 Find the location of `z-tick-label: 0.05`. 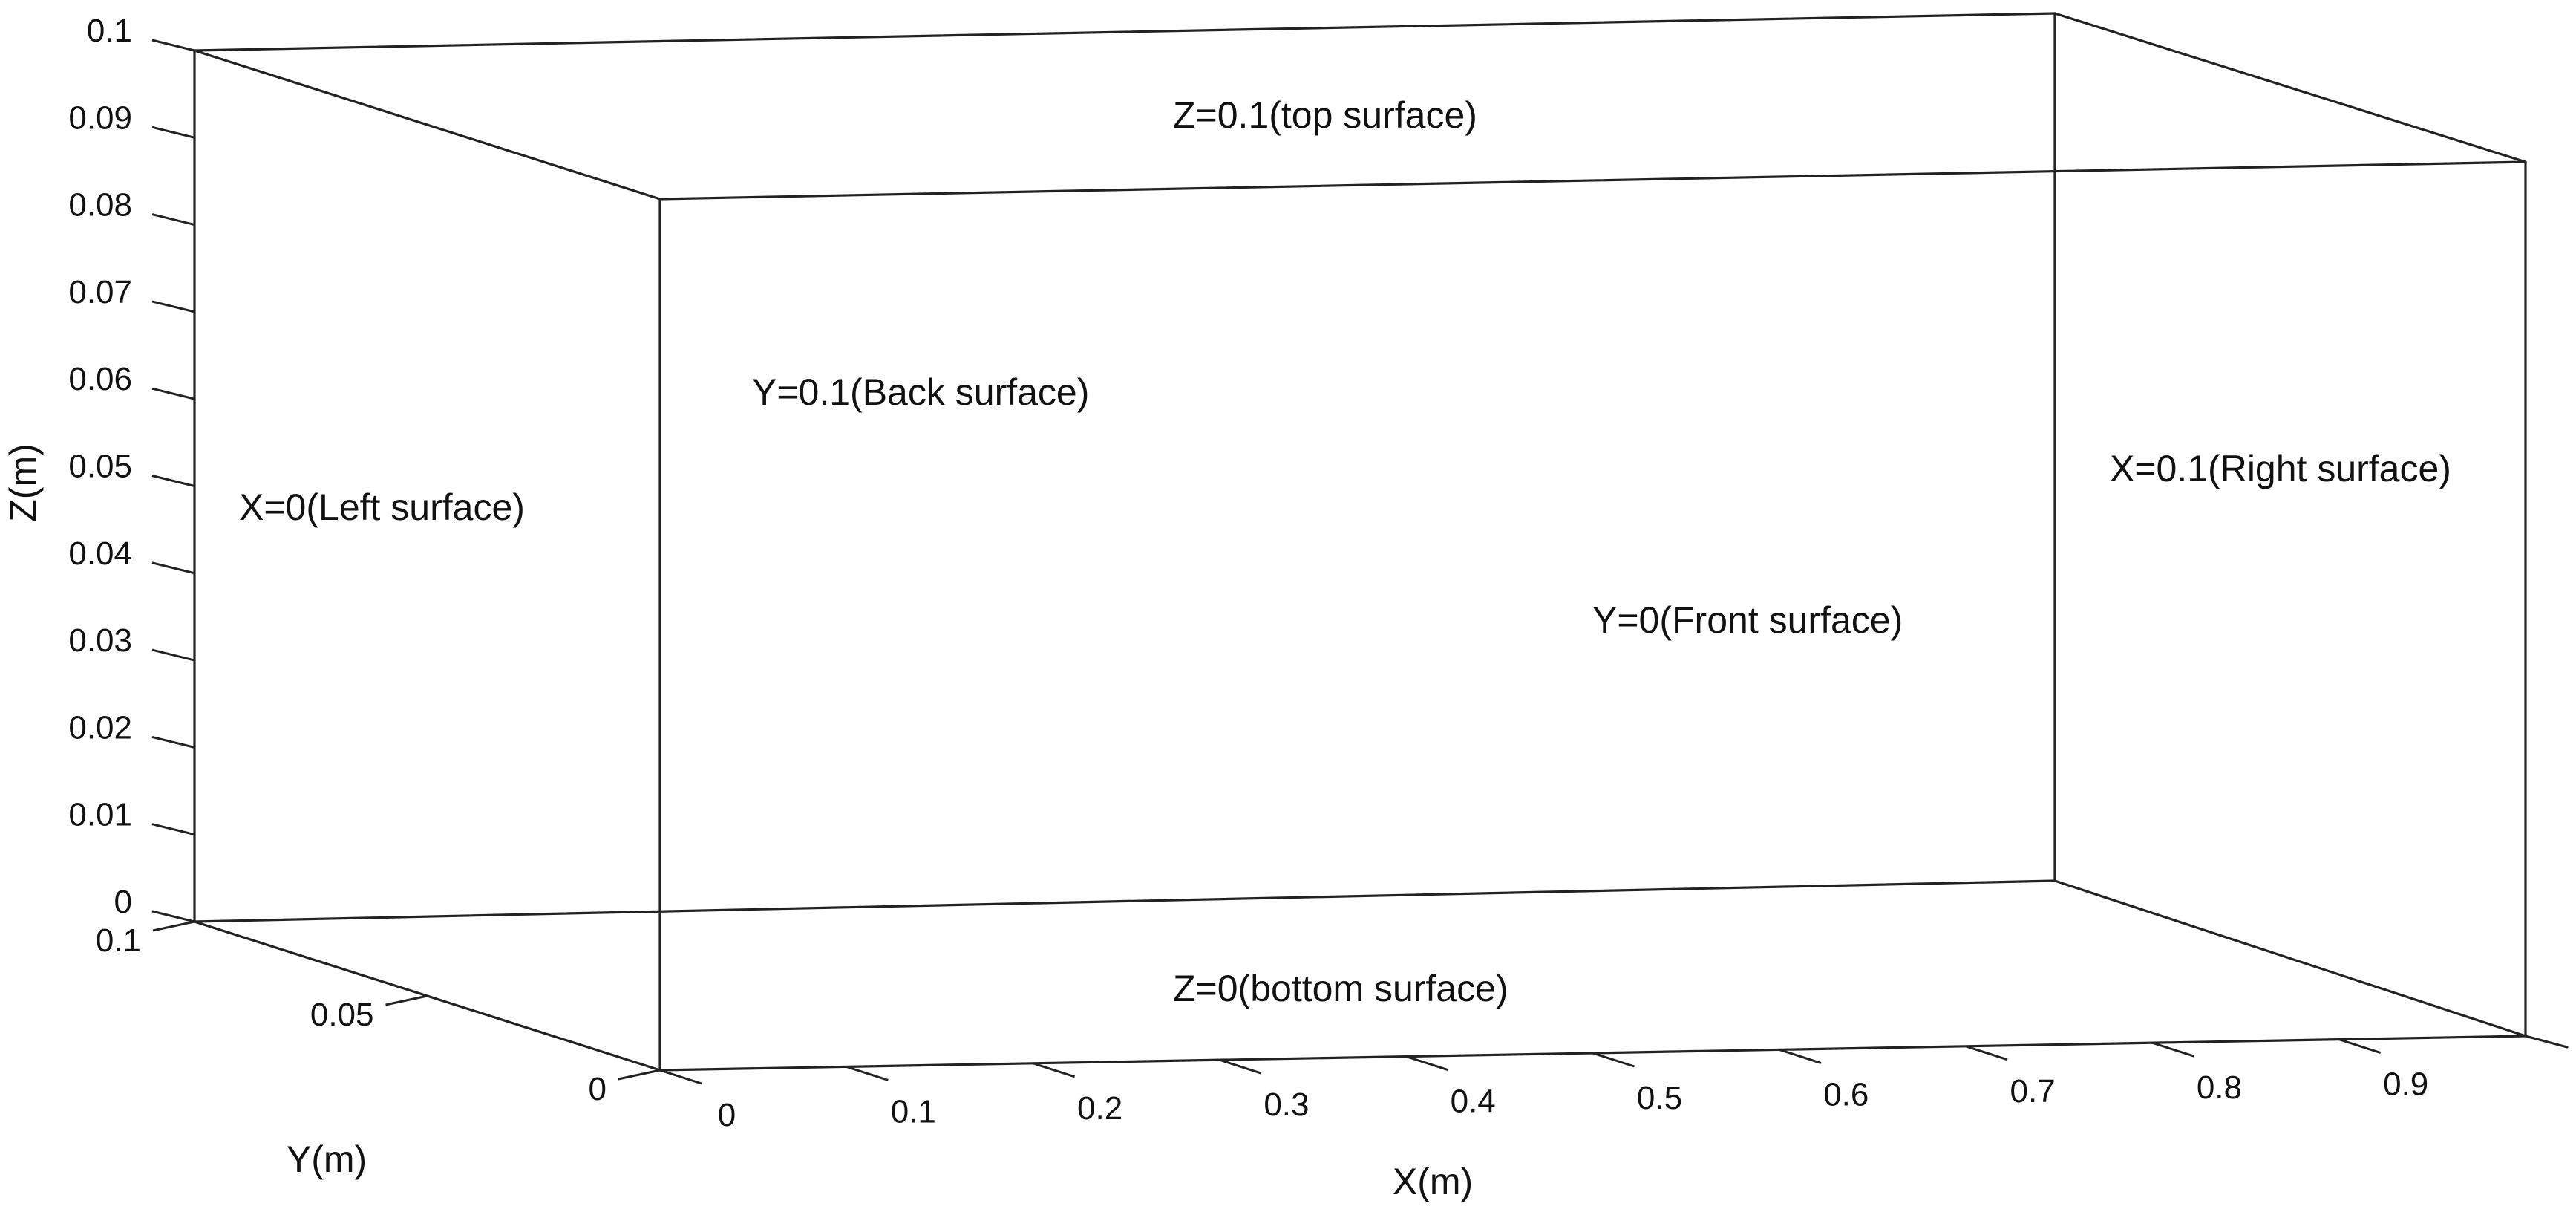

z-tick-label: 0.05 is located at coordinates (100, 467).